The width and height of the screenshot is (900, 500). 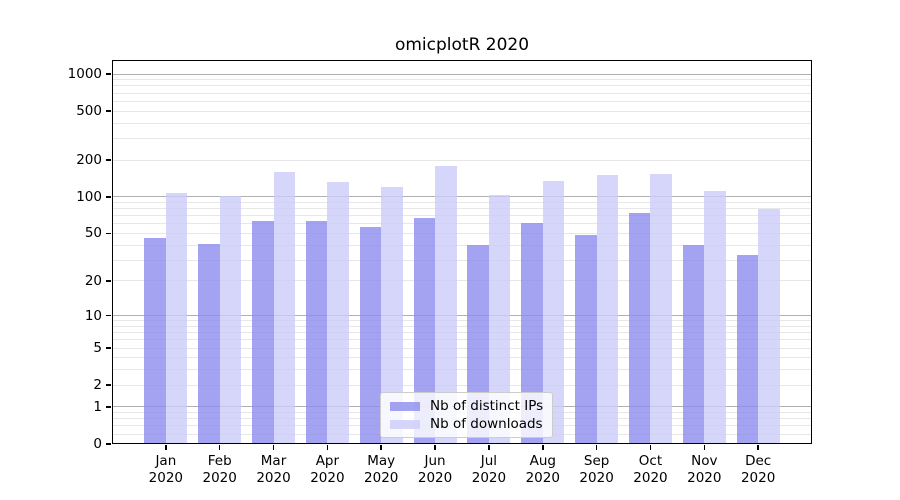 What do you see at coordinates (97, 444) in the screenshot?
I see `y-axis-tick-label: 0` at bounding box center [97, 444].